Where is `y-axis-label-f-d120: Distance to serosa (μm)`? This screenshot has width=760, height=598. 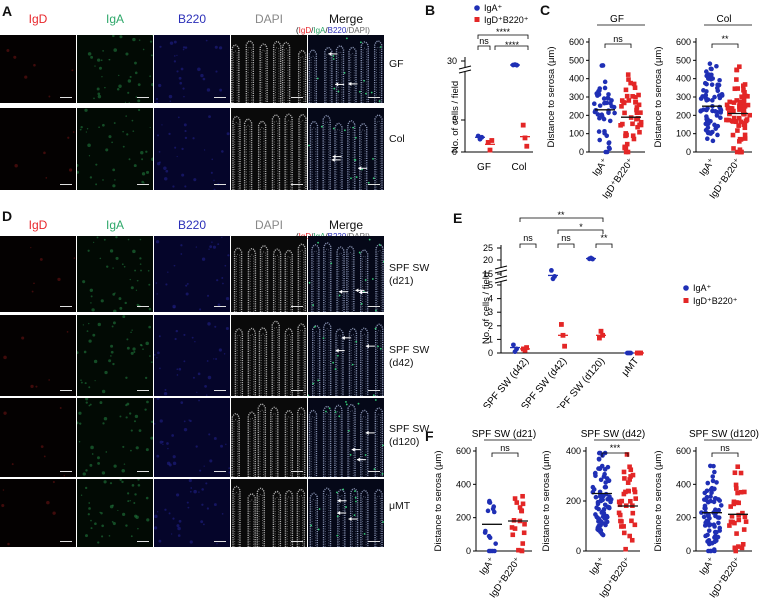 y-axis-label-f-d120: Distance to serosa (μm) is located at coordinates (658, 500).